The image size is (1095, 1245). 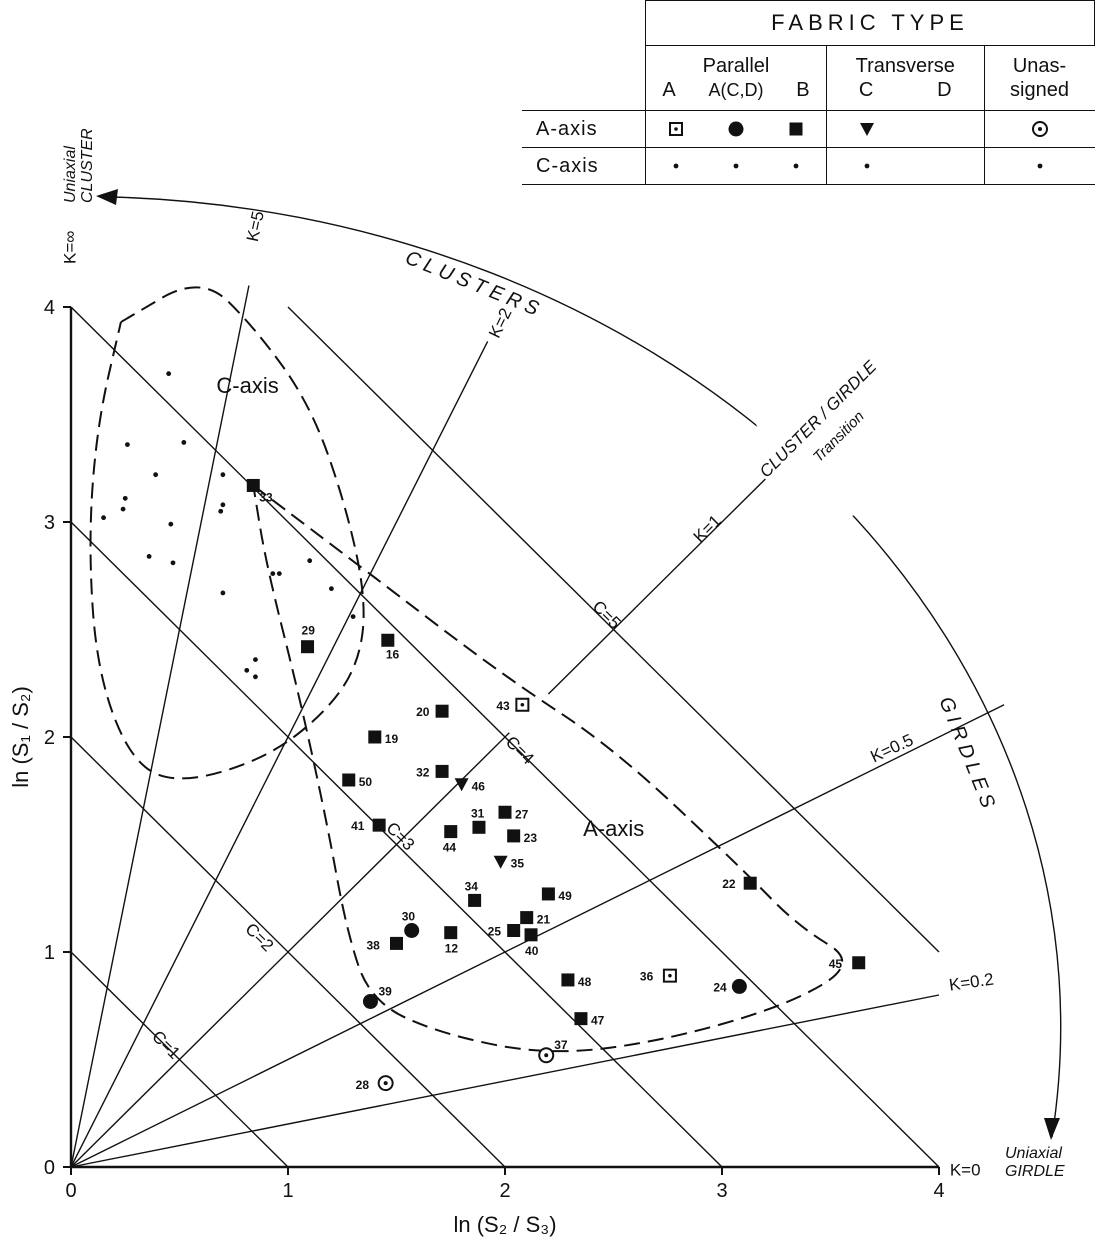 I want to click on legend-parallel-a: A, so click(x=669, y=90).